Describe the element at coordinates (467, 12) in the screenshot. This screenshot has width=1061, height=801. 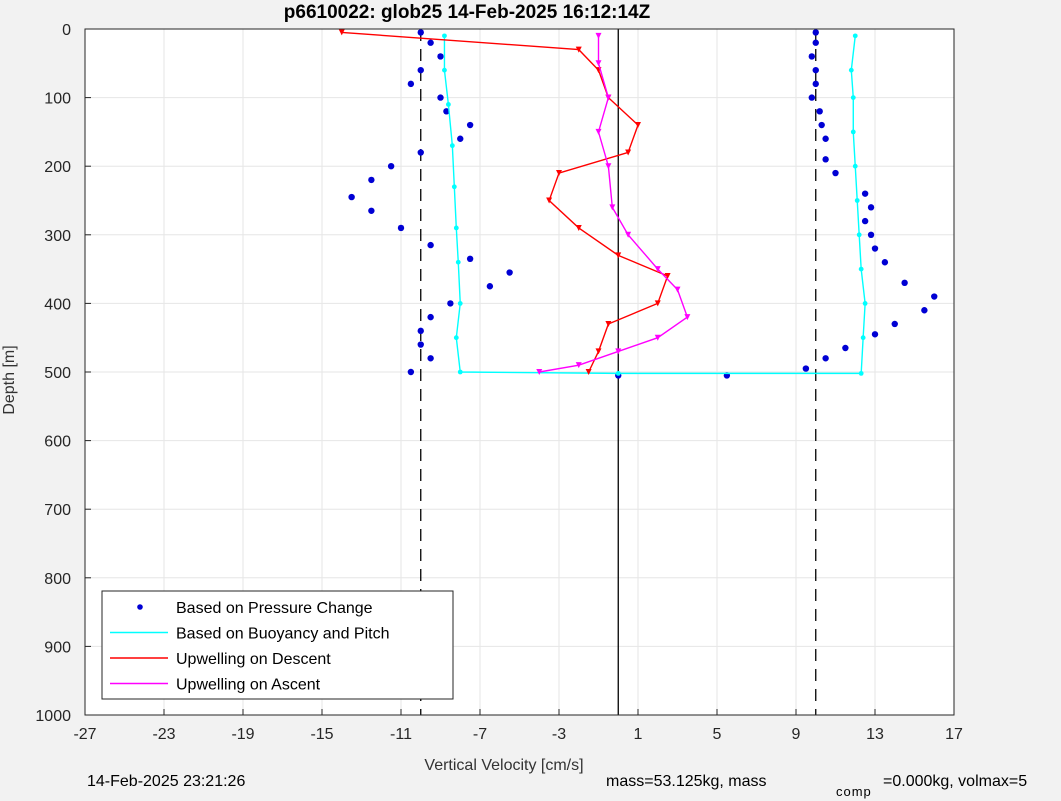
I see `chart-title: p6610022: glob25 14-Feb-2025 16:12:14Z` at that location.